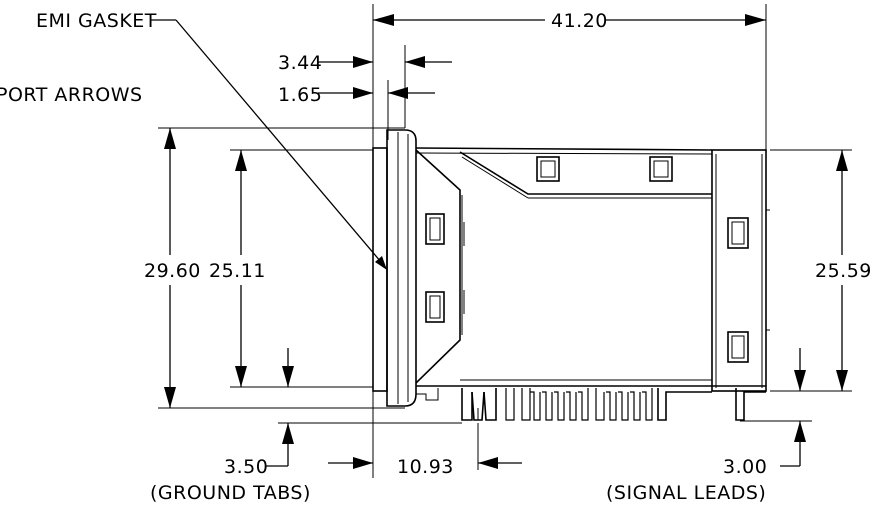 The width and height of the screenshot is (888, 505). I want to click on emi-gasket-label: EMI GASKET, so click(96, 21).